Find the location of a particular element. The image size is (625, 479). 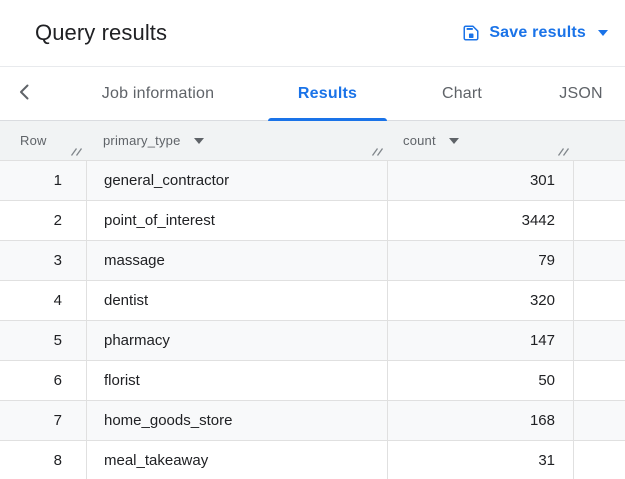

column-header-primary-type: primary_type is located at coordinates (236, 140).